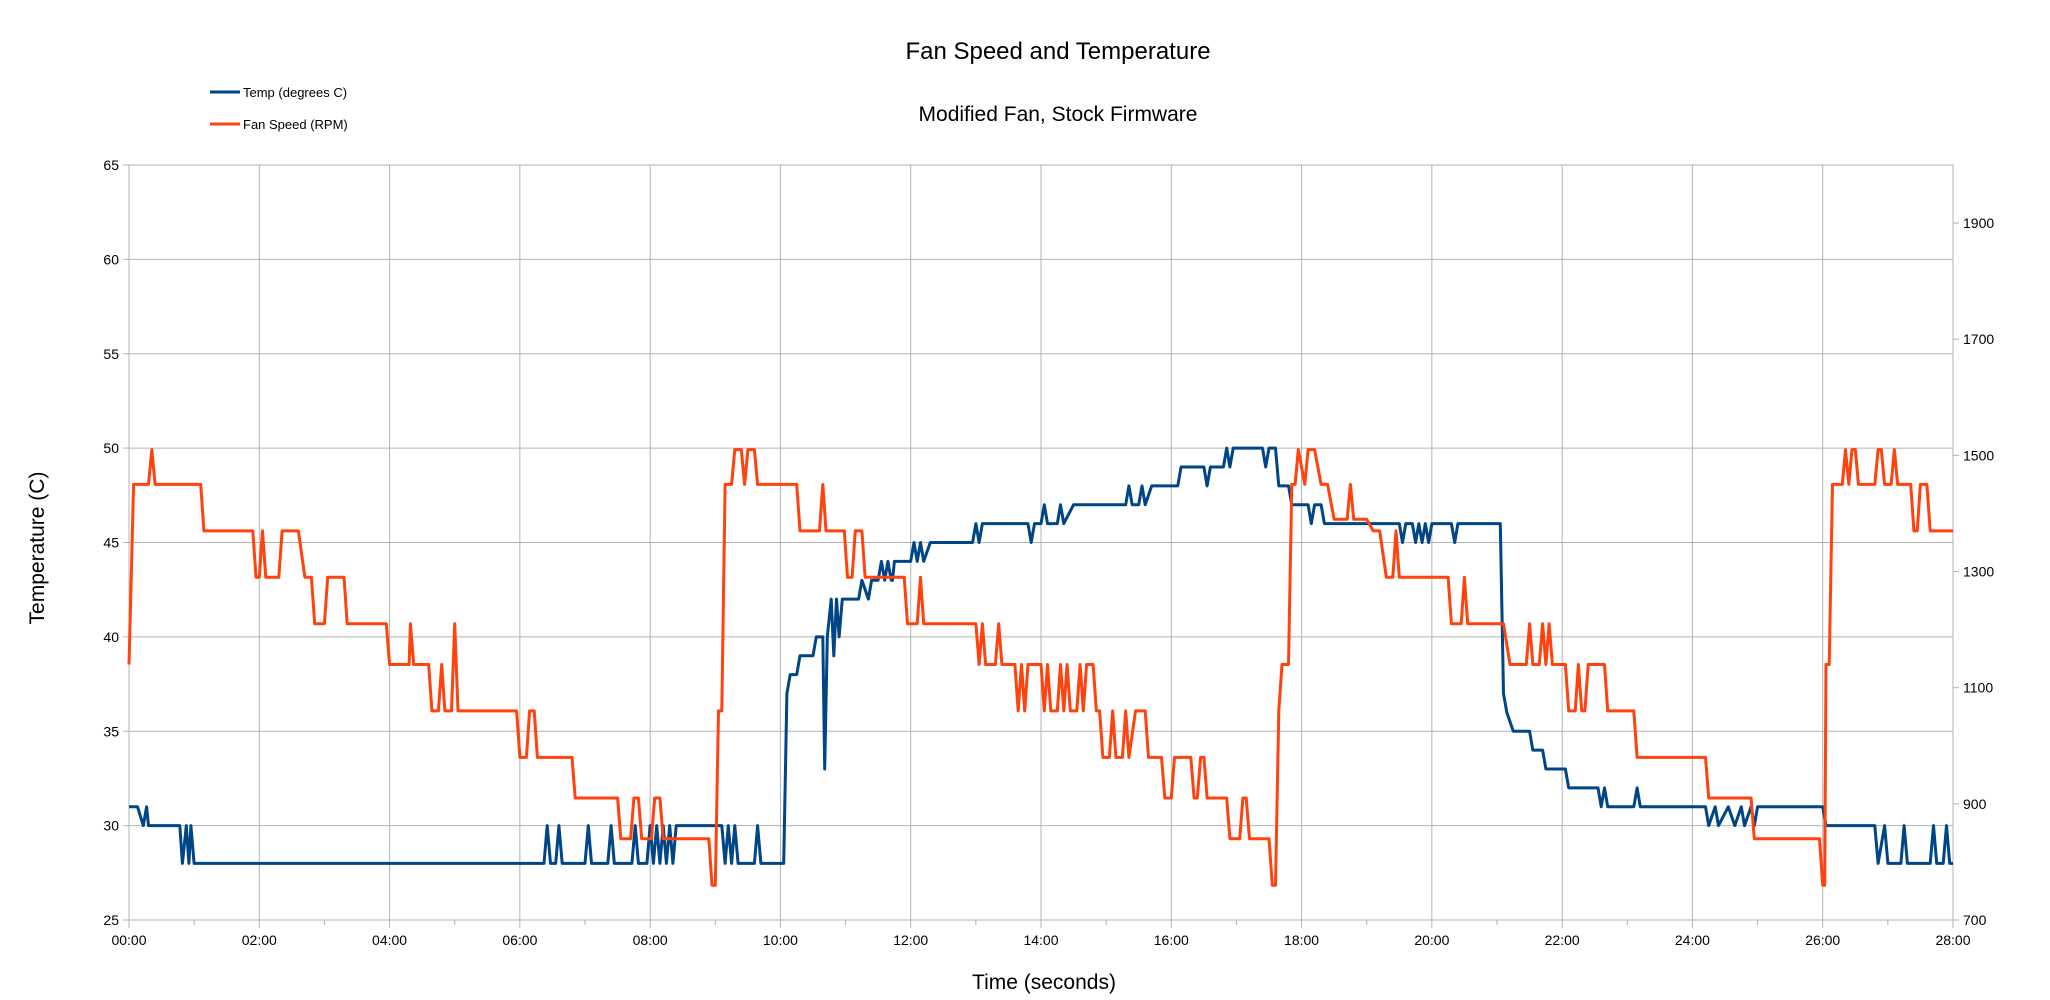 Image resolution: width=2050 pixels, height=1000 pixels. Describe the element at coordinates (295, 92) in the screenshot. I see `legend-label-temp: Temp (degrees C)` at that location.